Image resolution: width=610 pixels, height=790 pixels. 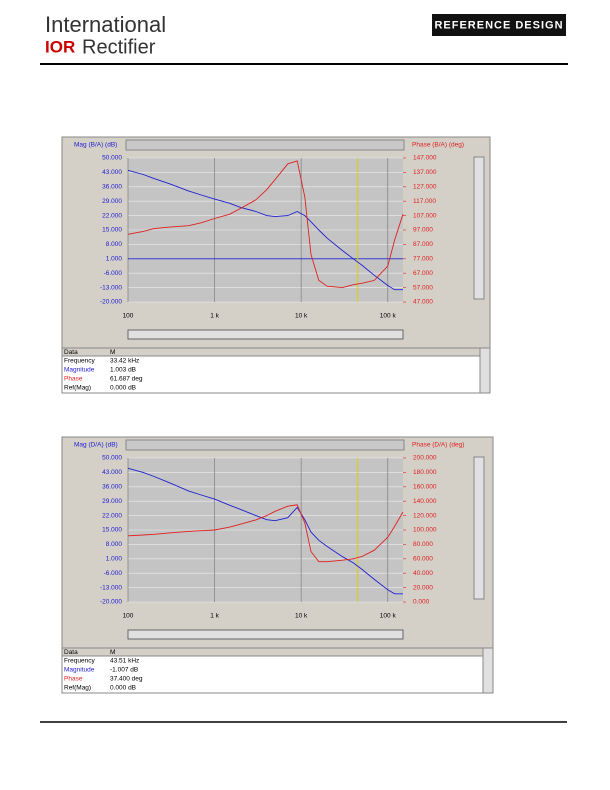 What do you see at coordinates (423, 302) in the screenshot?
I see `y2-tick-label: 47.000` at bounding box center [423, 302].